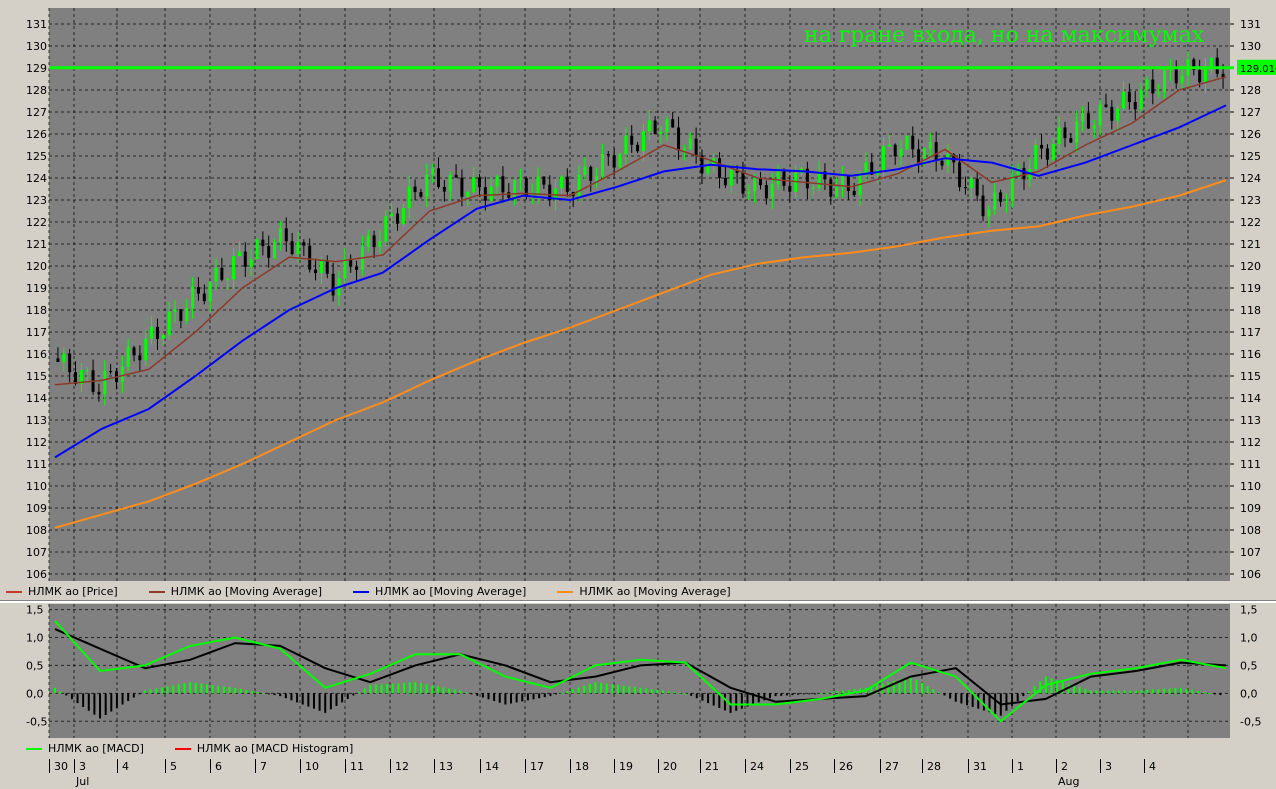 This screenshot has height=789, width=1276. What do you see at coordinates (36, 398) in the screenshot?
I see `y-tick-left-17: 114` at bounding box center [36, 398].